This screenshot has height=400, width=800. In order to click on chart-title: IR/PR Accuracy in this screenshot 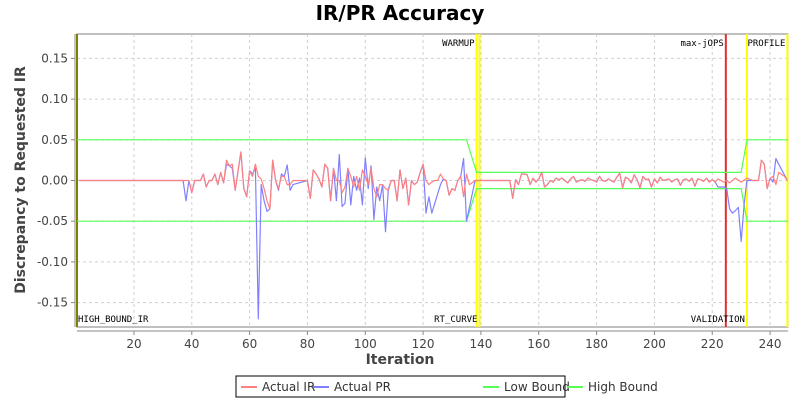, I will do `click(400, 13)`.